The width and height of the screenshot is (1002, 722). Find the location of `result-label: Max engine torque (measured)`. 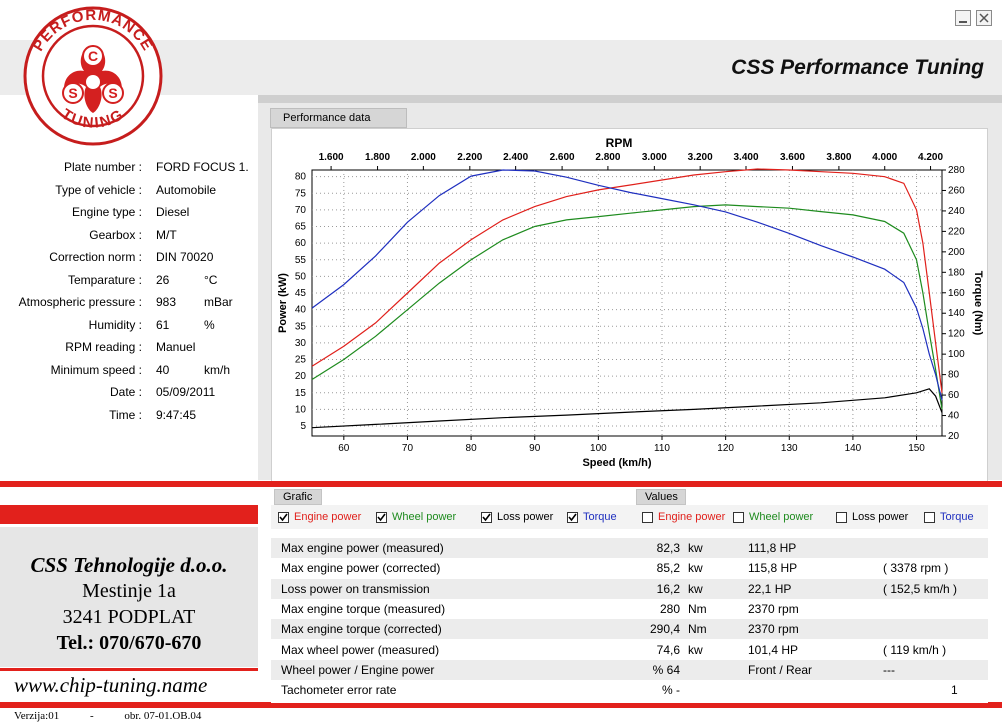

result-label: Max engine torque (measured) is located at coordinates (363, 608).